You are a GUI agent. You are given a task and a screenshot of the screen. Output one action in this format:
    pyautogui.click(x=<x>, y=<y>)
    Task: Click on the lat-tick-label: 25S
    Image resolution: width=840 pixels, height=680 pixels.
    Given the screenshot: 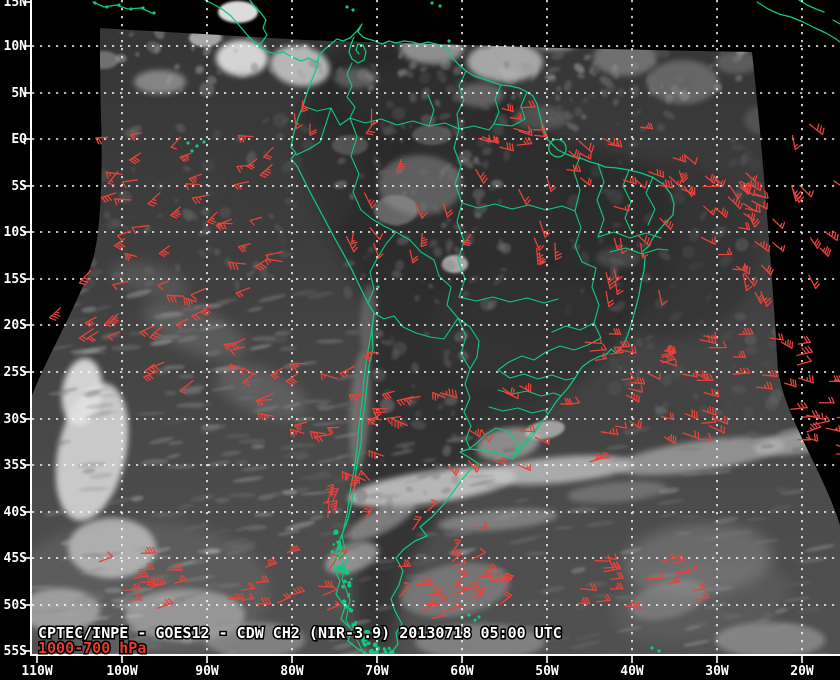 What is the action you would take?
    pyautogui.click(x=16, y=372)
    